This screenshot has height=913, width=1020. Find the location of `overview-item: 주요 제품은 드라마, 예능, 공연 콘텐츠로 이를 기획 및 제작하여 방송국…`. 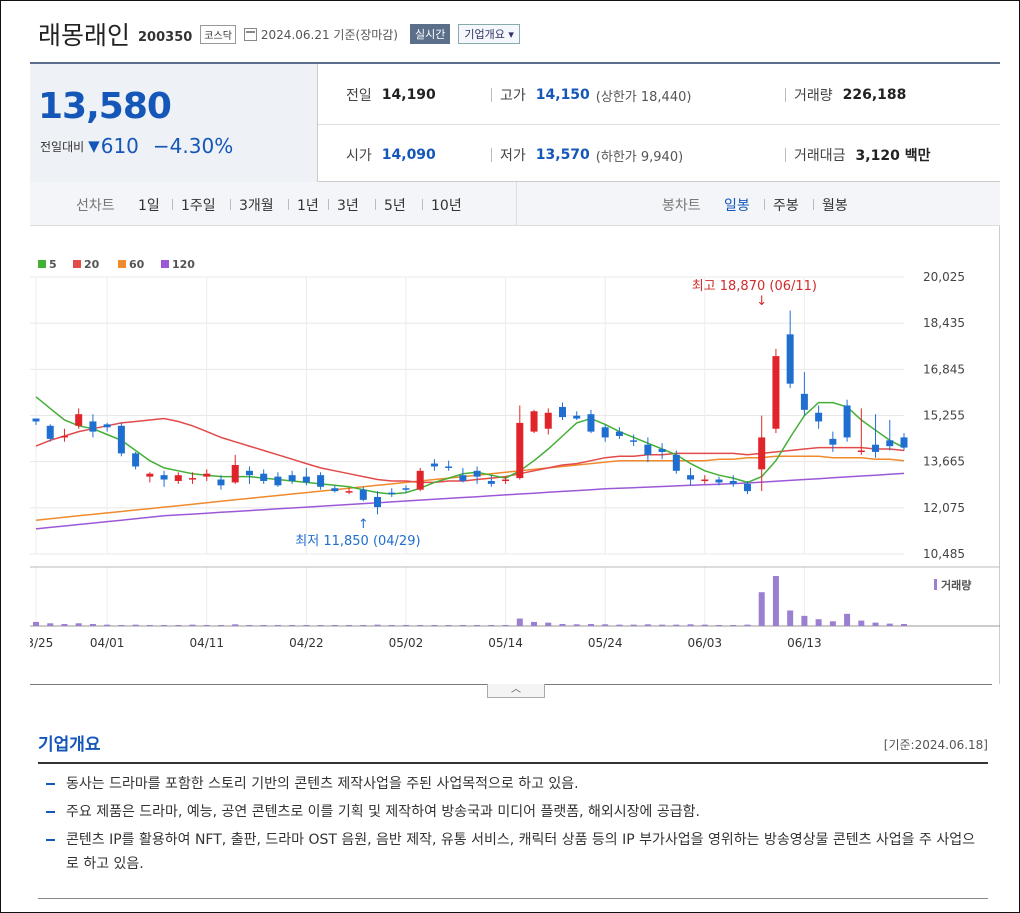

overview-item: 주요 제품은 드라마, 예능, 공연 콘텐츠로 이를 기획 및 제작하여 방송국… is located at coordinates (516, 812).